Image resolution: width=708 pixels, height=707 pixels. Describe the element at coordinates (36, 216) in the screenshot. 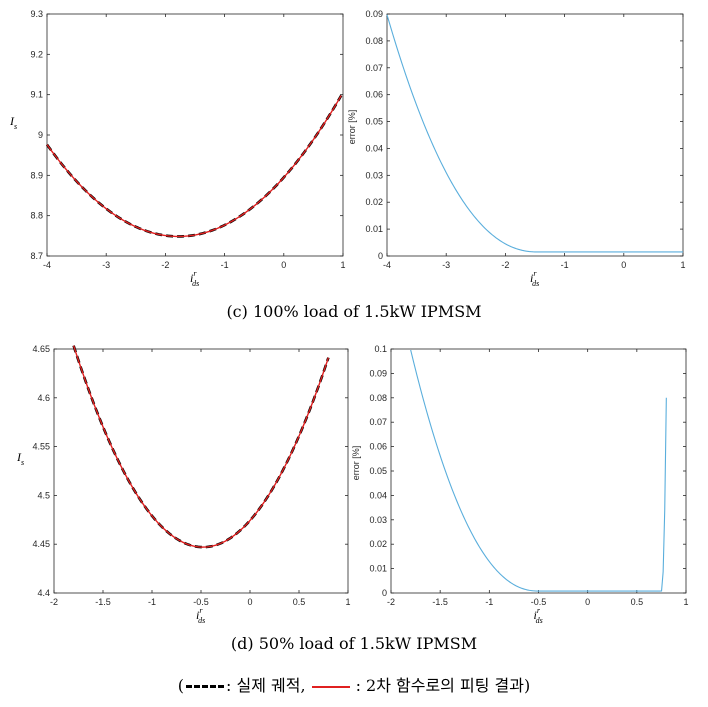

I see `y-tick-label: 8.8` at that location.